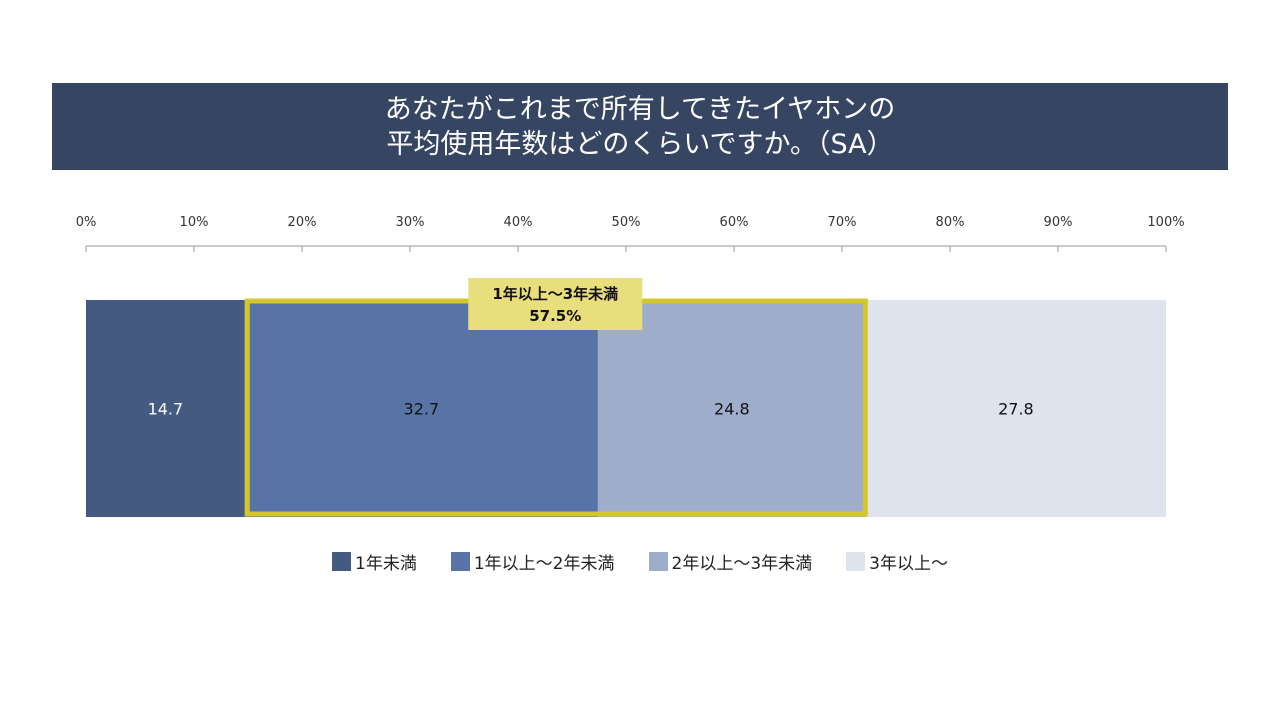 The height and width of the screenshot is (720, 1280). What do you see at coordinates (555, 316) in the screenshot?
I see `annotation-value: 57.5%` at bounding box center [555, 316].